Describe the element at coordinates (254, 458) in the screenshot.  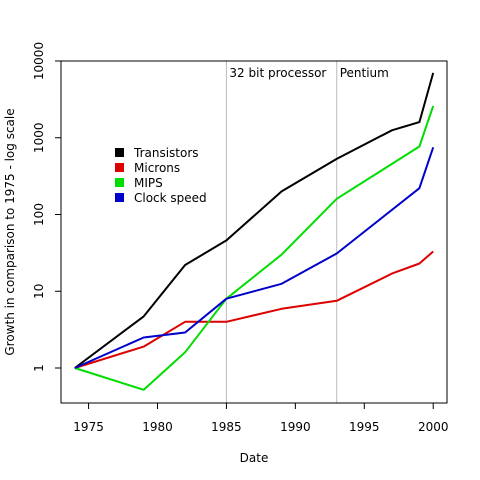
I see `x-axis-label: Date` at that location.